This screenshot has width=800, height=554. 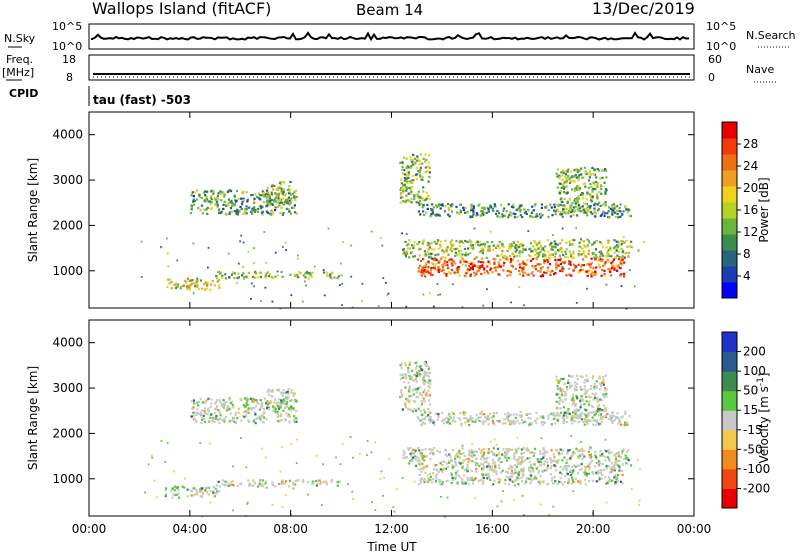 I want to click on freq-label-line2: [MHz], so click(x=18, y=72).